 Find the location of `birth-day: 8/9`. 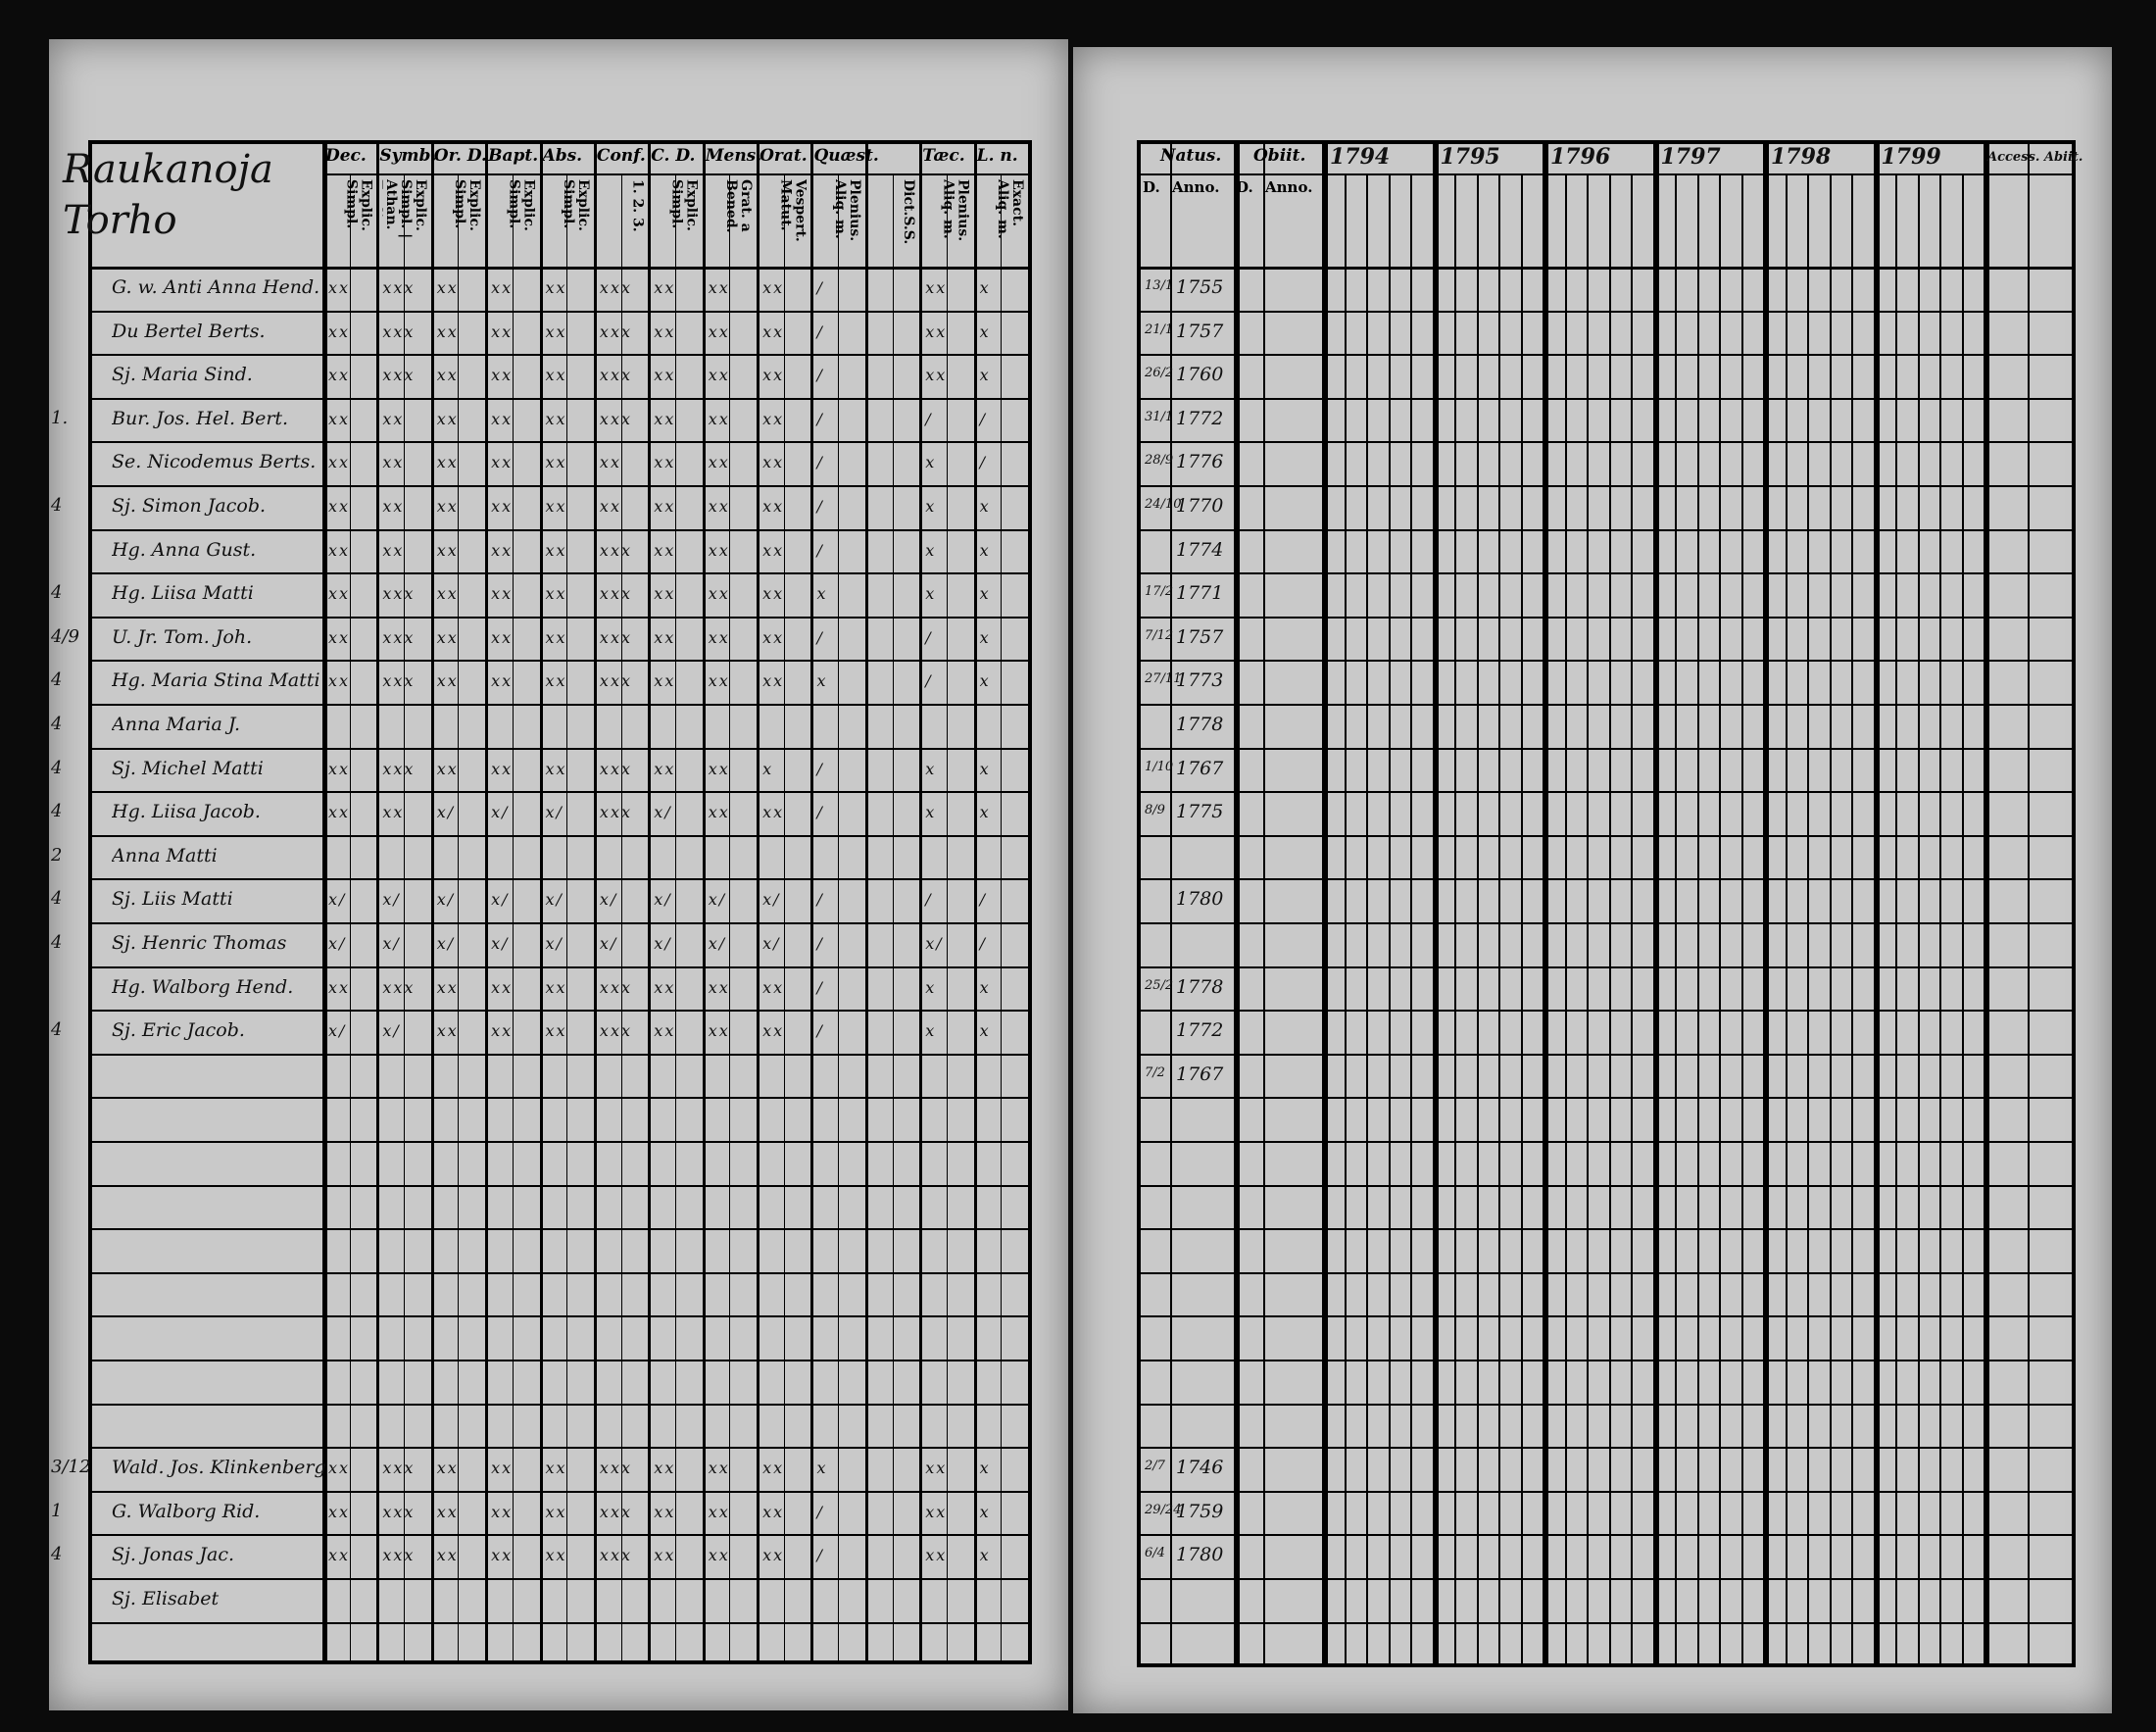

birth-day: 8/9 is located at coordinates (1155, 811).